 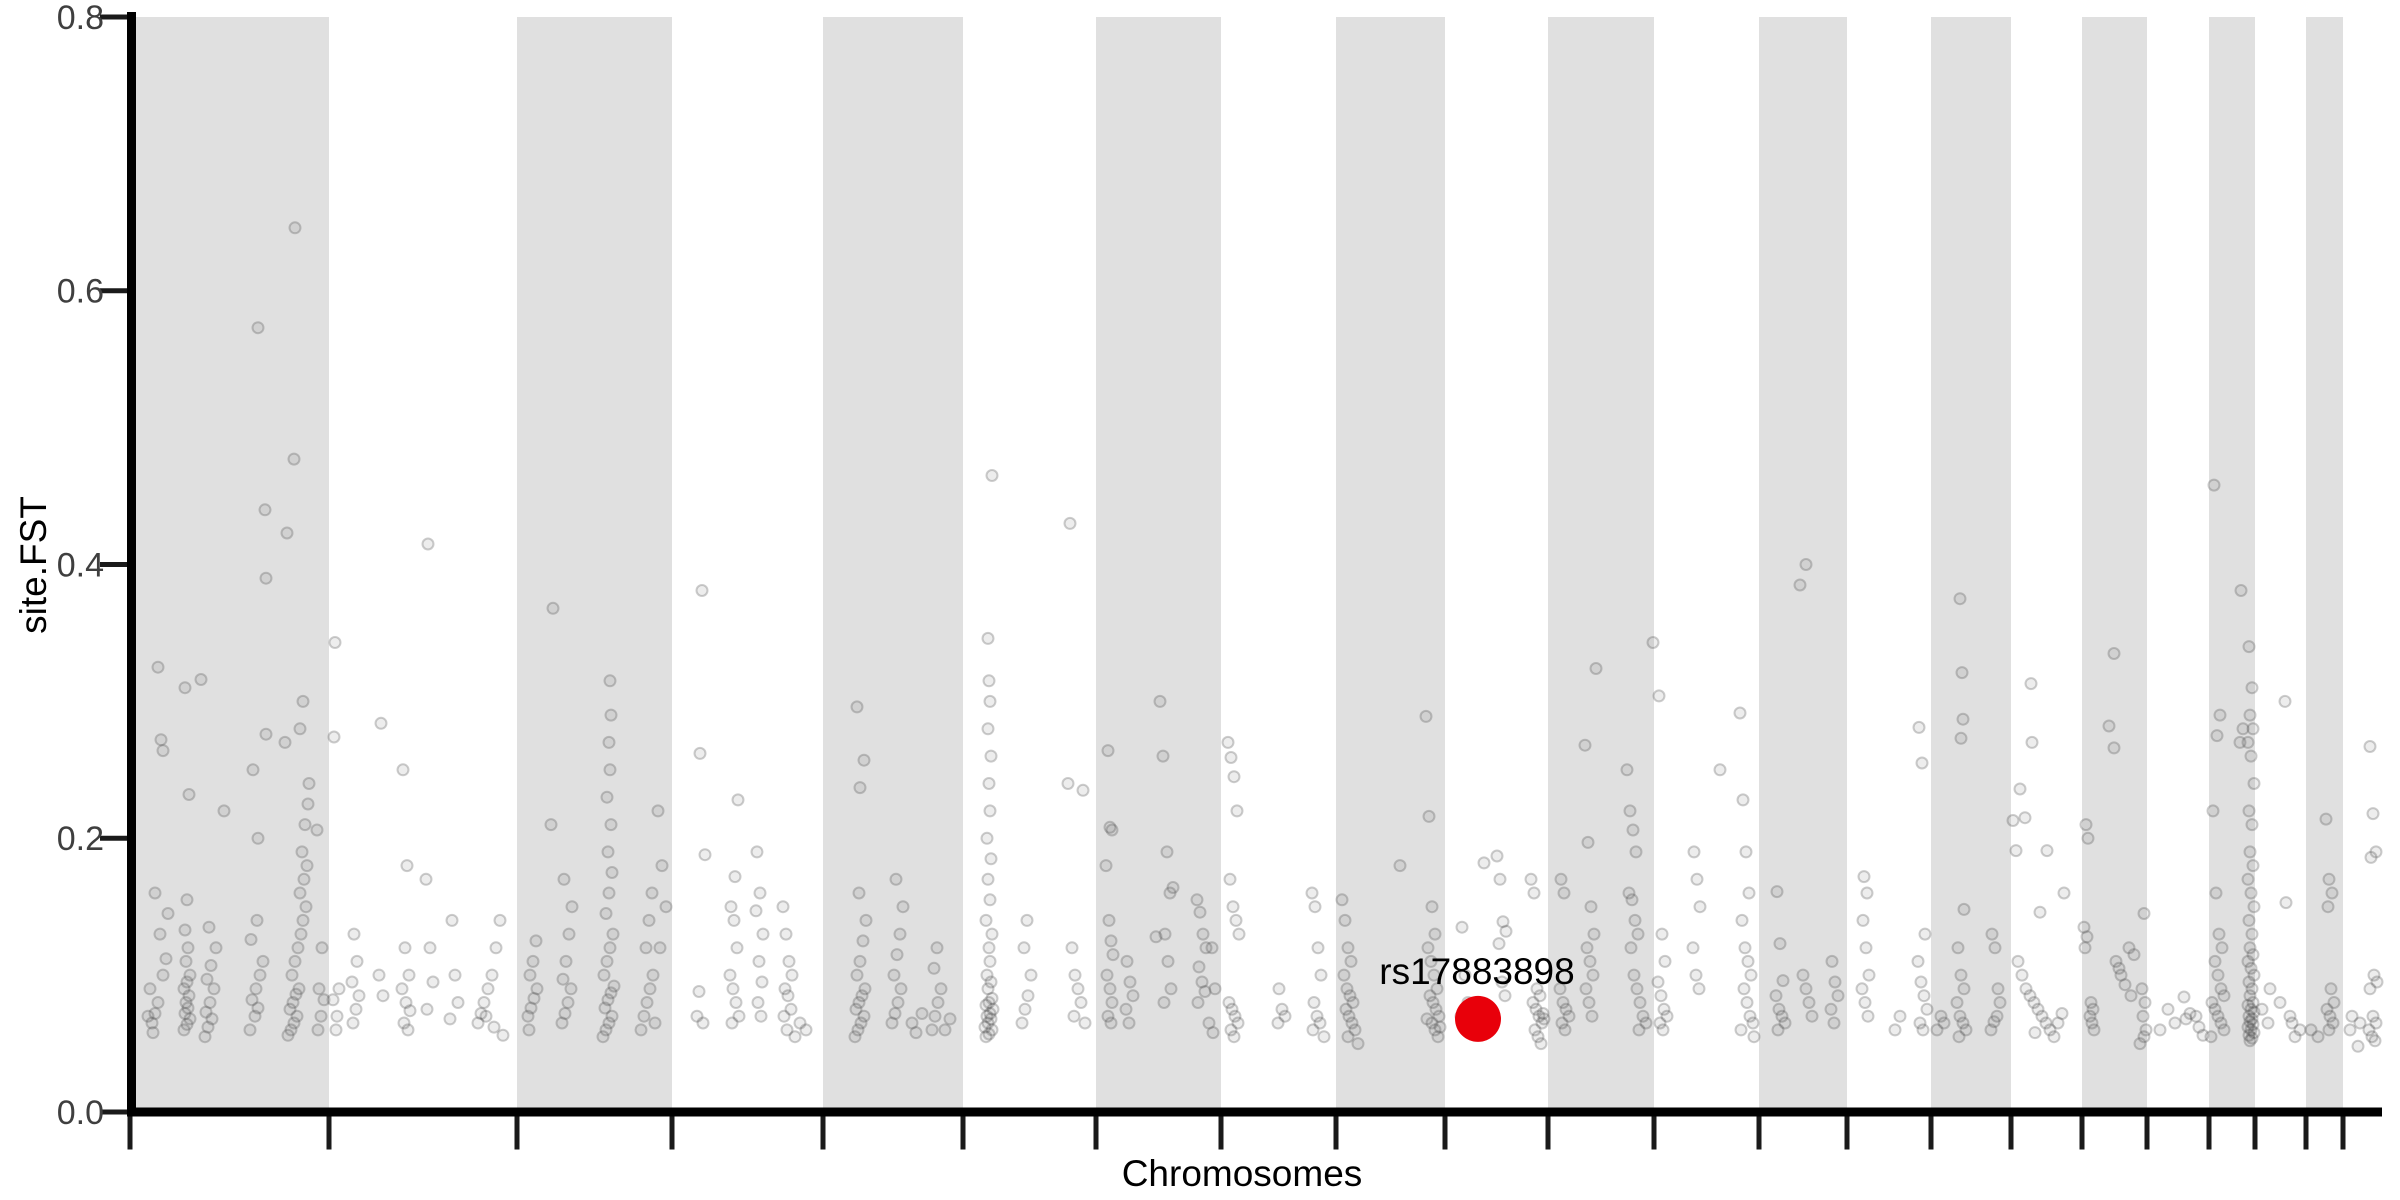 What do you see at coordinates (1476, 971) in the screenshot?
I see `highlighted-snp-label: rs17883898` at bounding box center [1476, 971].